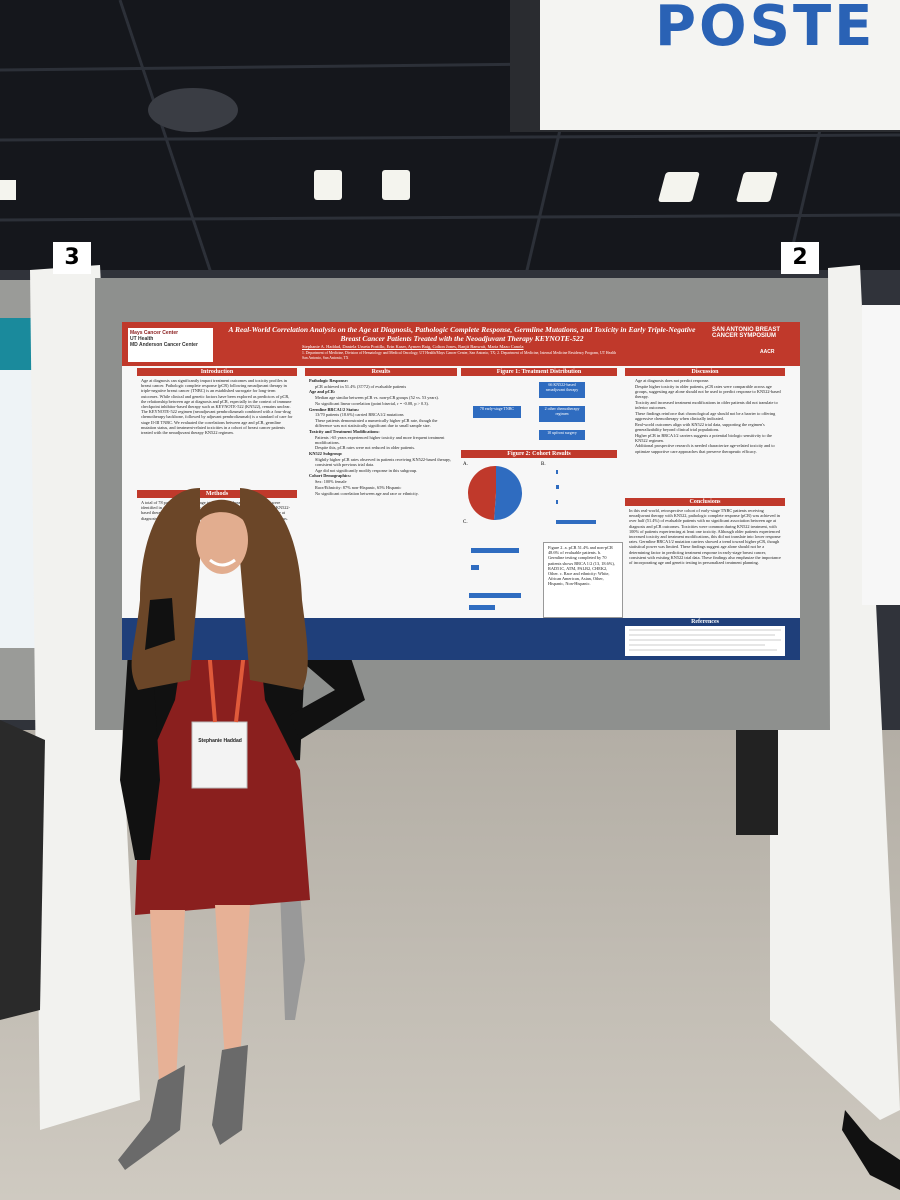 This screenshot has height=1200, width=900. I want to click on stool, so click(292, 955).